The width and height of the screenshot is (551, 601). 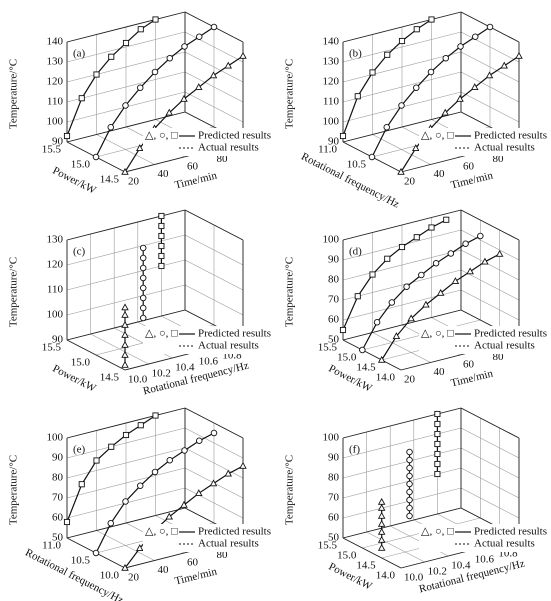 What do you see at coordinates (331, 102) in the screenshot?
I see `z-tick-label: 110` at bounding box center [331, 102].